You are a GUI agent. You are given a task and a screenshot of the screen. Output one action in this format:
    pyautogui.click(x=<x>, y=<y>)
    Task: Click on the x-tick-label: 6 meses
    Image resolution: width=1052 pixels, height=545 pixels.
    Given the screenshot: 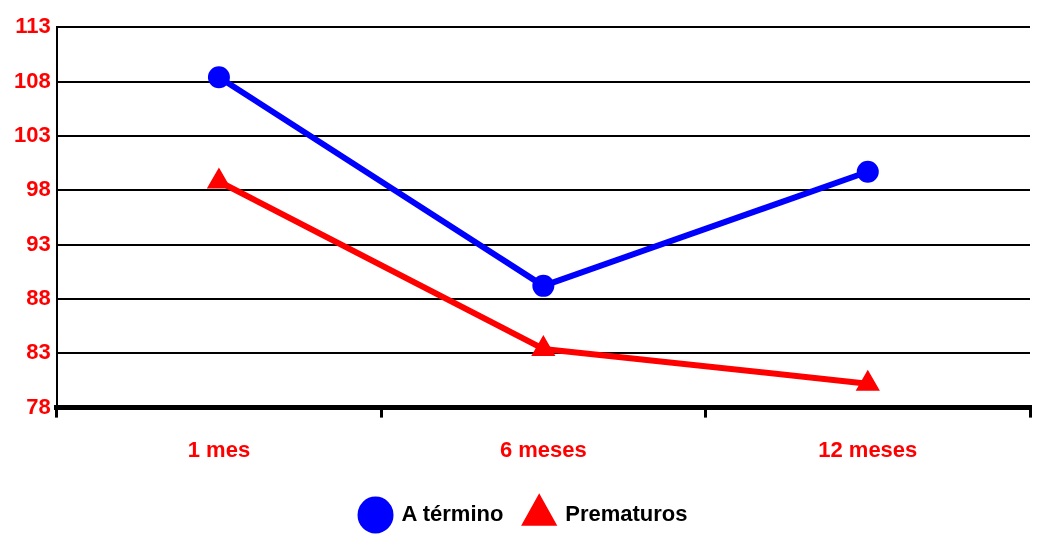 What is the action you would take?
    pyautogui.click(x=543, y=449)
    